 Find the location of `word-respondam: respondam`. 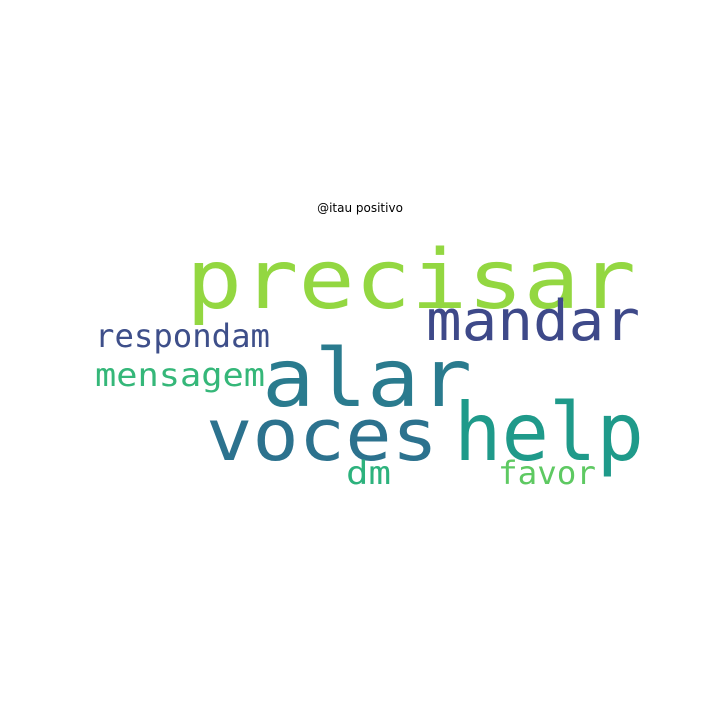

word-respondam: respondam is located at coordinates (182, 336).